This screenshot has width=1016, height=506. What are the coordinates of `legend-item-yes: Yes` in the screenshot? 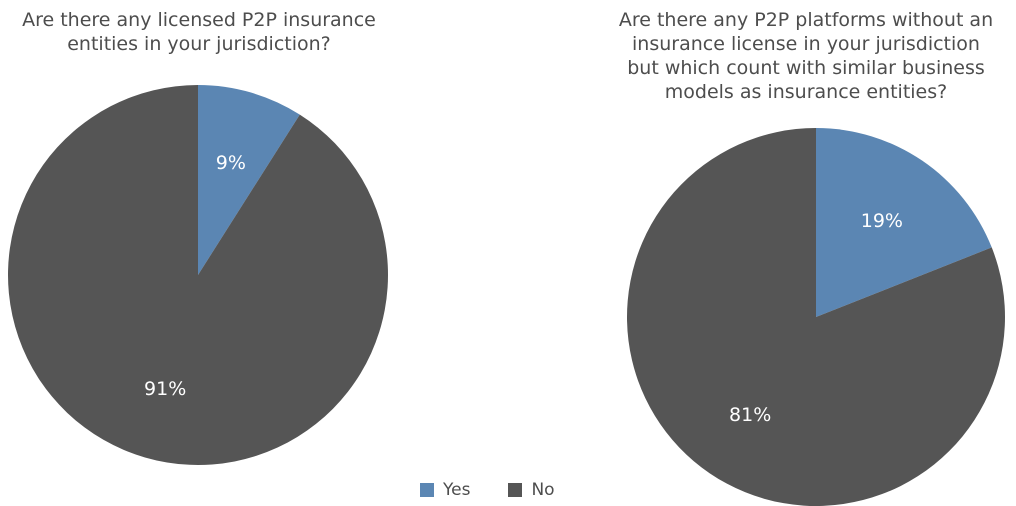 It's located at (445, 490).